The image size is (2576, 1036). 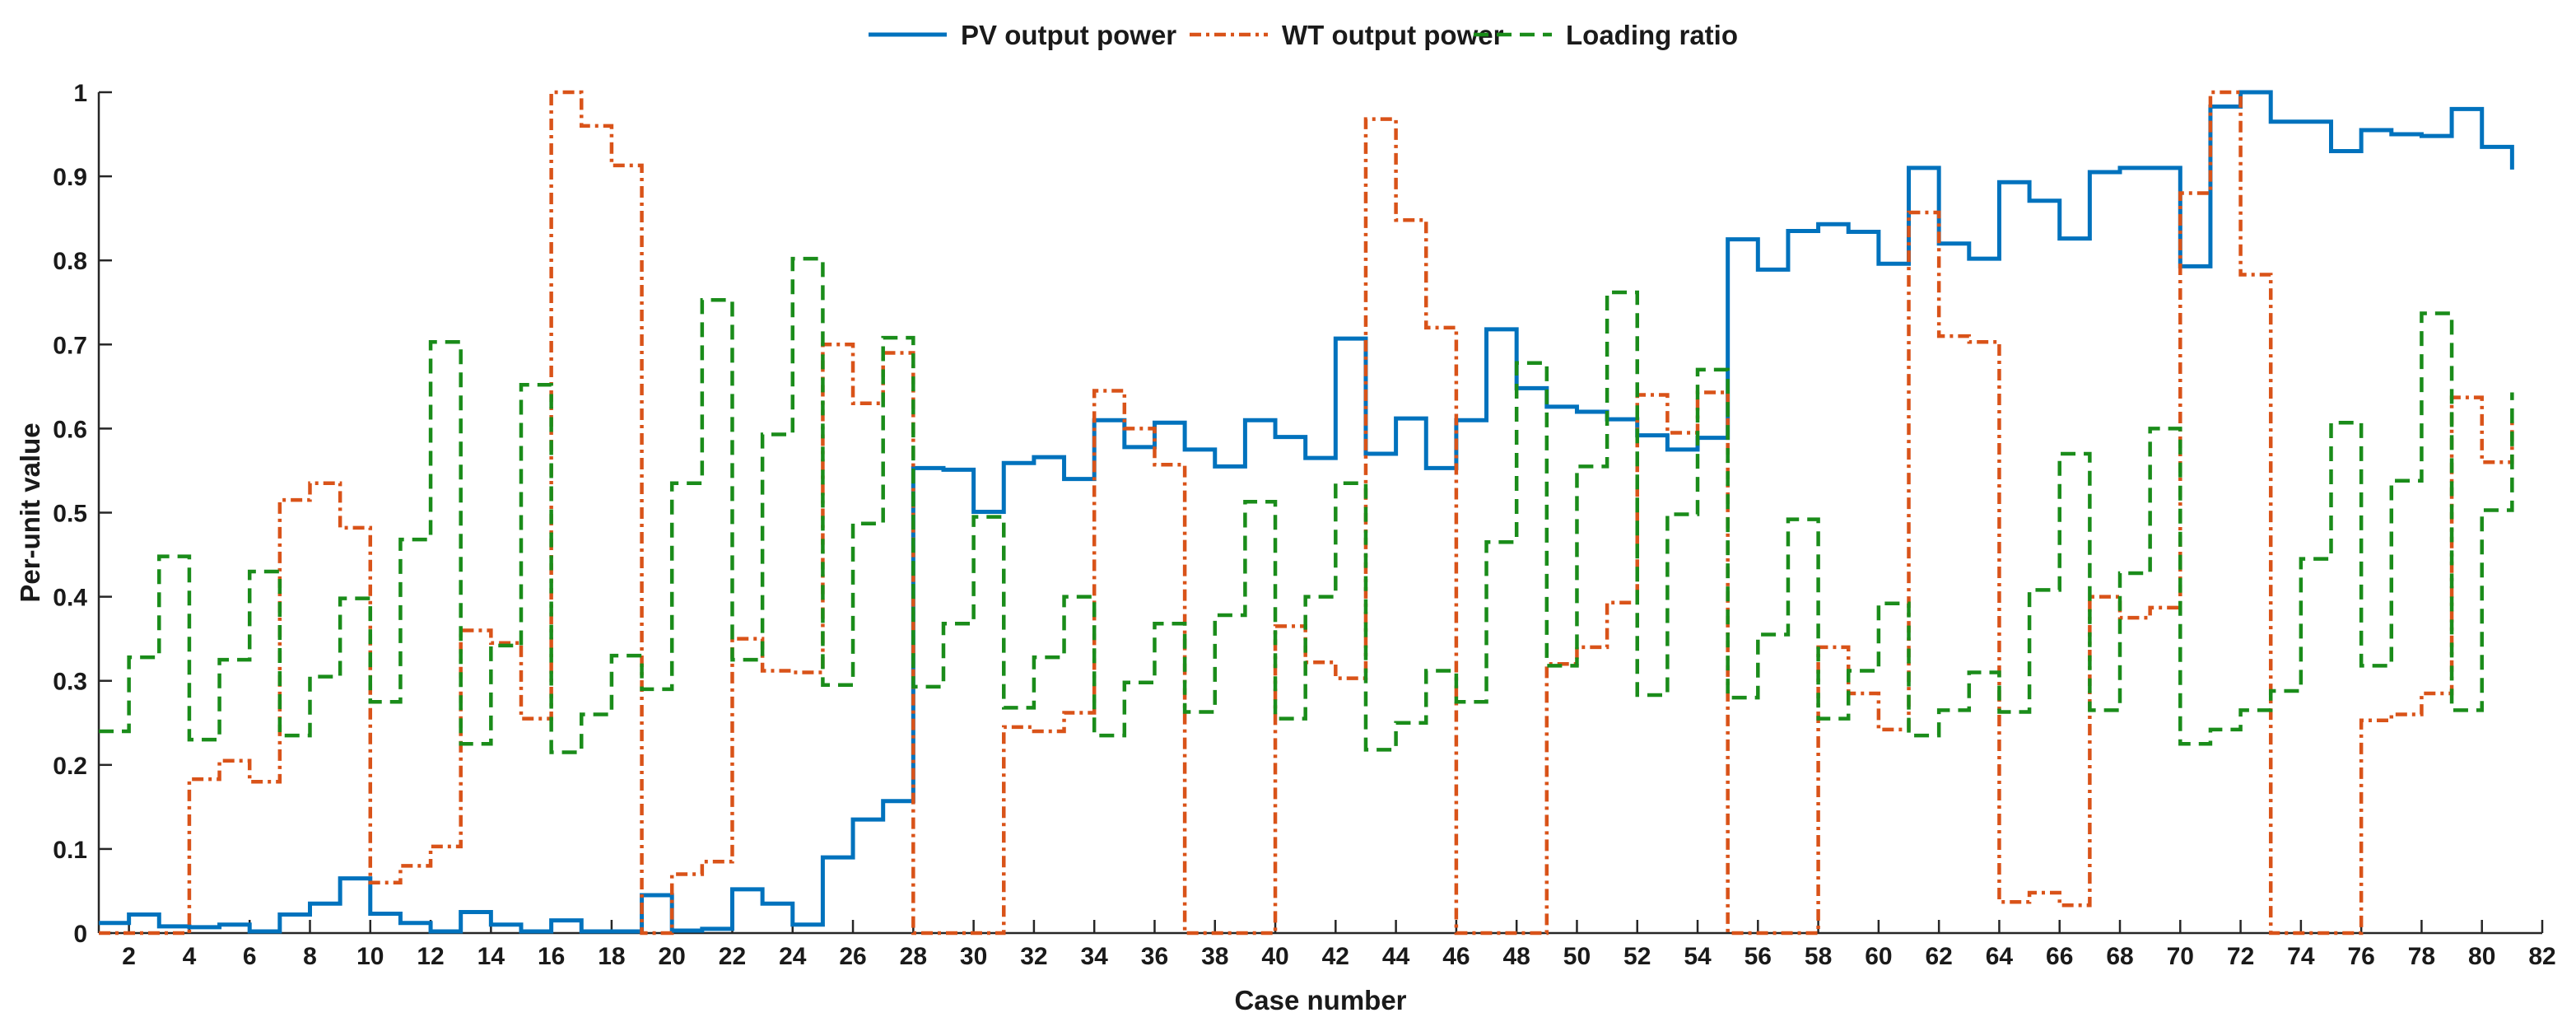 I want to click on x-tick-label: 46, so click(x=1456, y=956).